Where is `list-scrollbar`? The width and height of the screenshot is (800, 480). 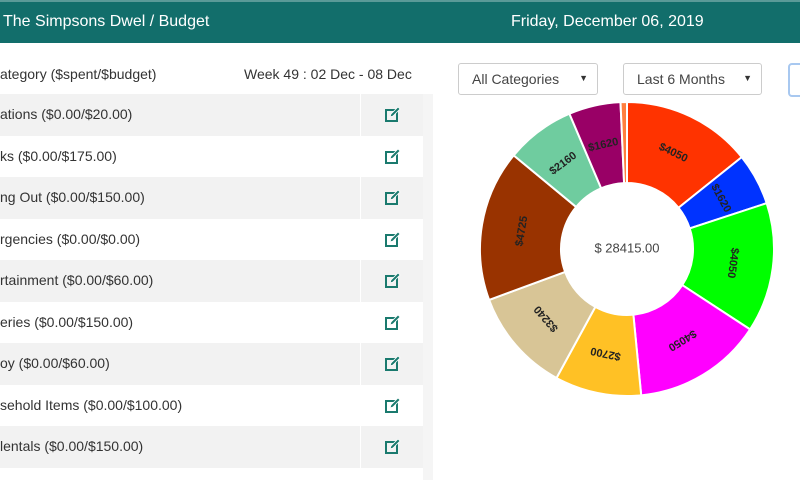 list-scrollbar is located at coordinates (428, 287).